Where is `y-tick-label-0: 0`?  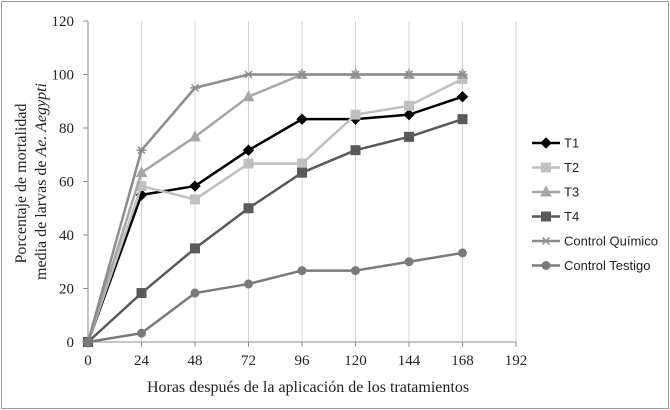
y-tick-label-0: 0 is located at coordinates (71, 343).